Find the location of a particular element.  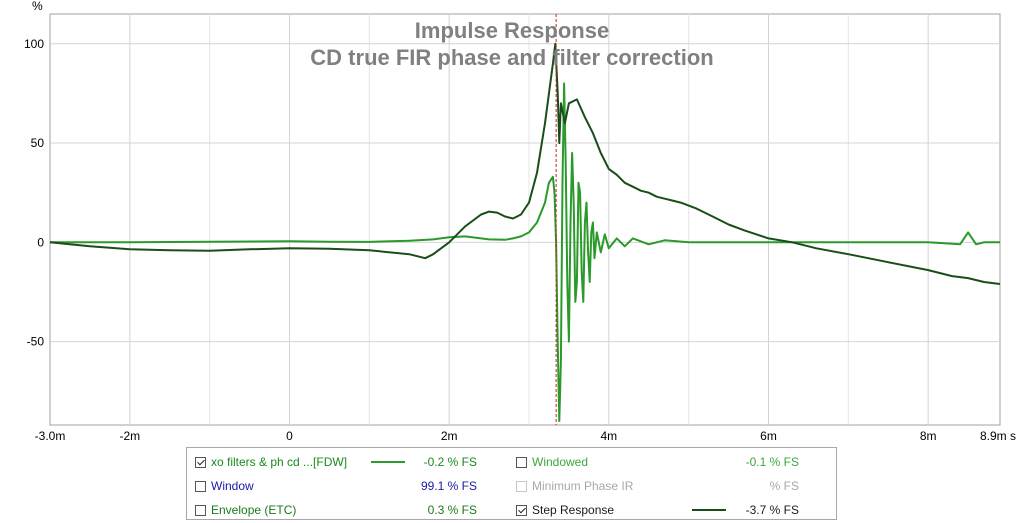

y-tick-label: -50 is located at coordinates (36, 342).